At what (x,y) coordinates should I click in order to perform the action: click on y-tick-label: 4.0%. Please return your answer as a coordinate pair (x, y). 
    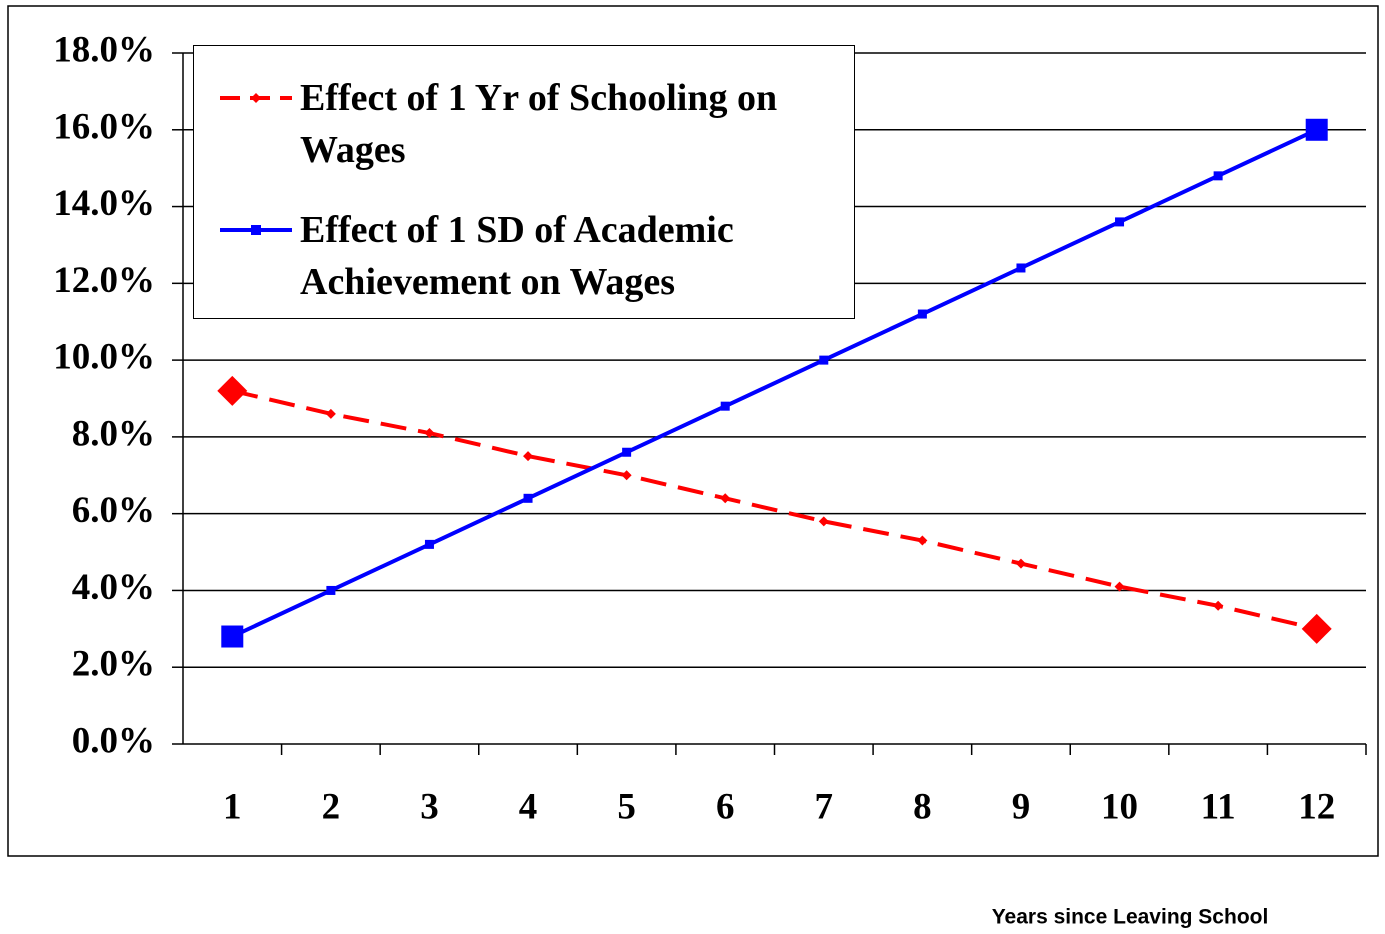
    Looking at the image, I should click on (113, 587).